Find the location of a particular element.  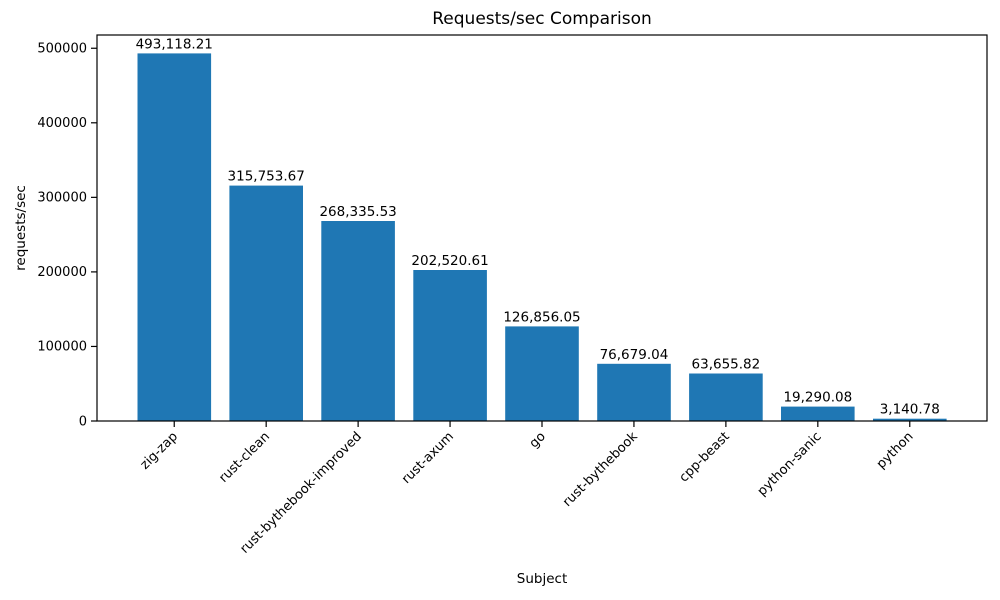

x-tick-label: zig-zap is located at coordinates (159, 450).